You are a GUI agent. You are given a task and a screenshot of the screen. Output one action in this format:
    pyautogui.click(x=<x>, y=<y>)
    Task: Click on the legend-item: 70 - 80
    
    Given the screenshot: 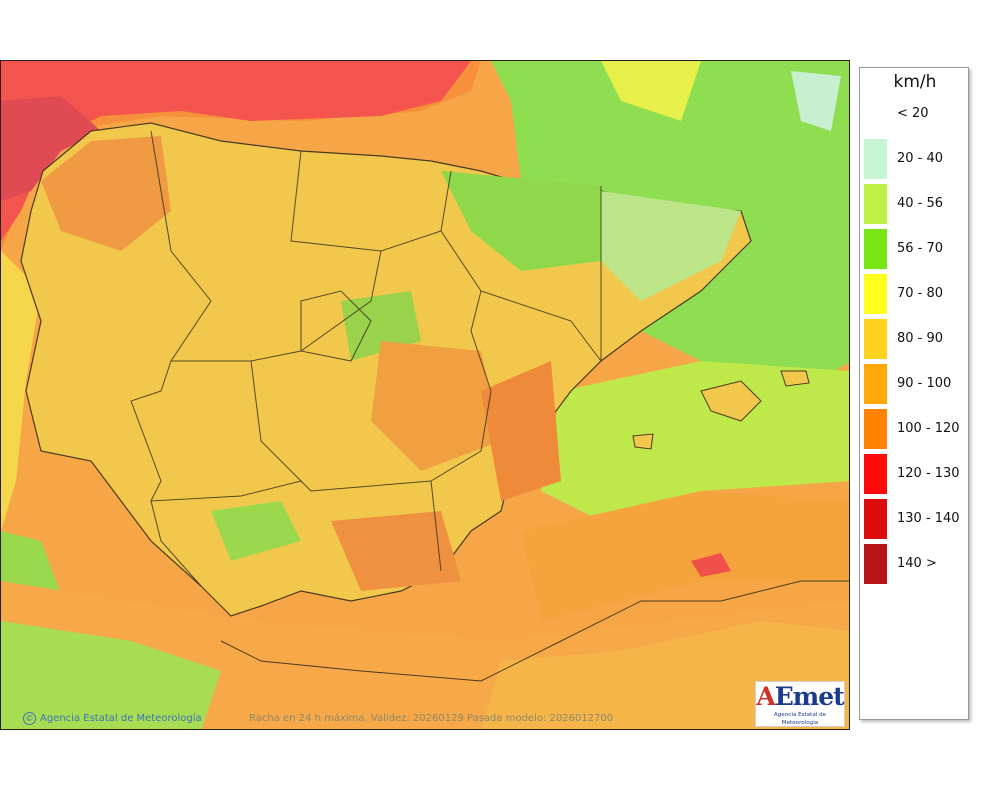 What is the action you would take?
    pyautogui.click(x=915, y=294)
    